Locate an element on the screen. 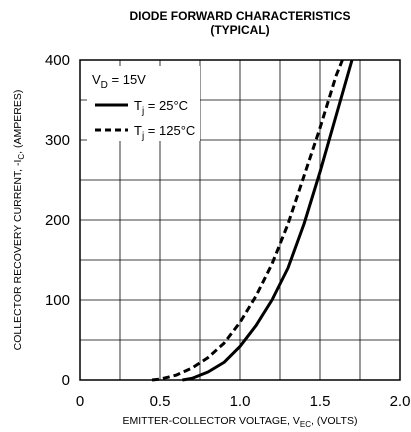  x-tick-label: 1.5 is located at coordinates (320, 401).